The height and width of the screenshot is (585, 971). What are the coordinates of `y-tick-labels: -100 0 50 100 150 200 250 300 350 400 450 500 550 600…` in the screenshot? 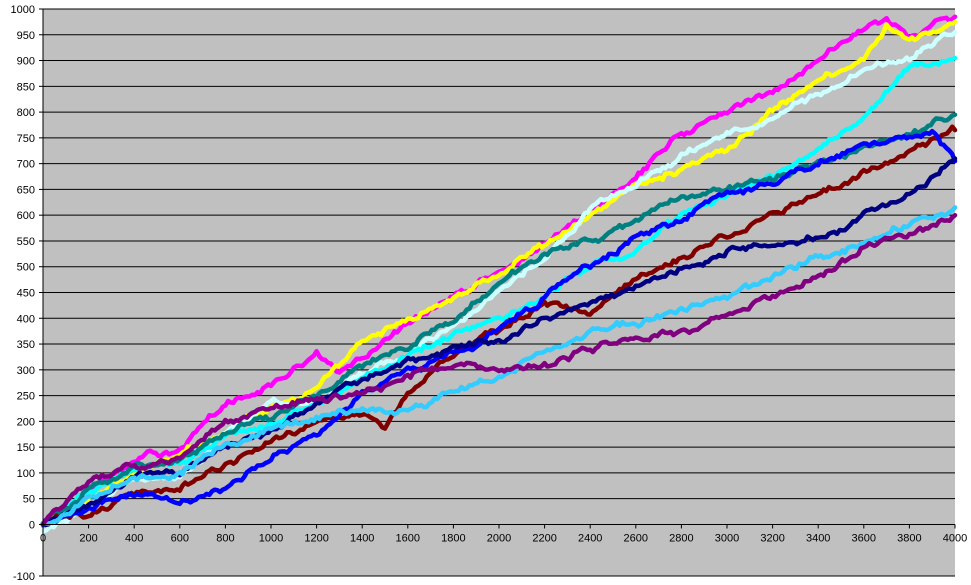 It's located at (23, 293).